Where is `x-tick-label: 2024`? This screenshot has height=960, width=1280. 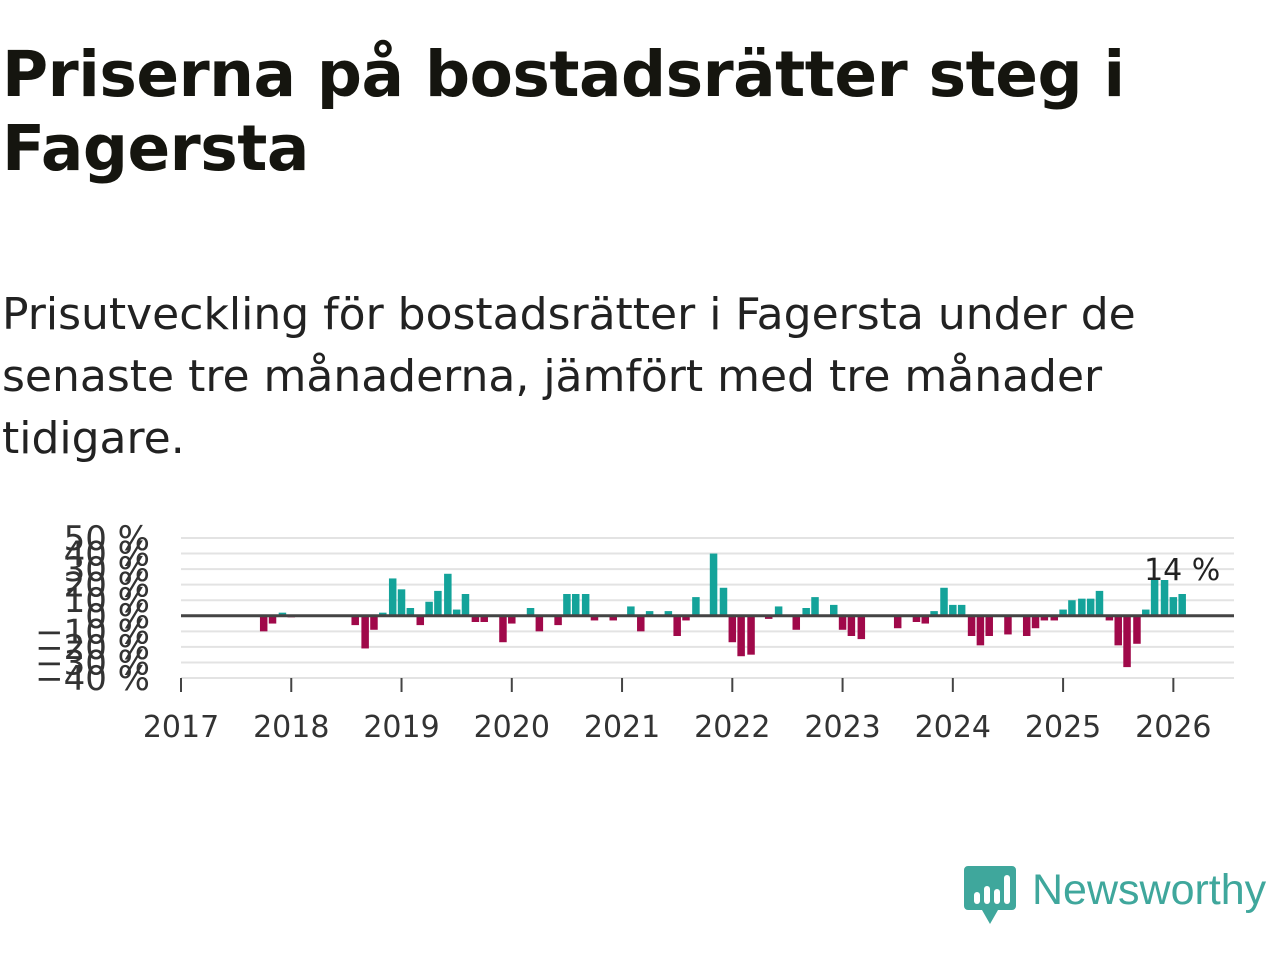
x-tick-label: 2024 is located at coordinates (953, 727).